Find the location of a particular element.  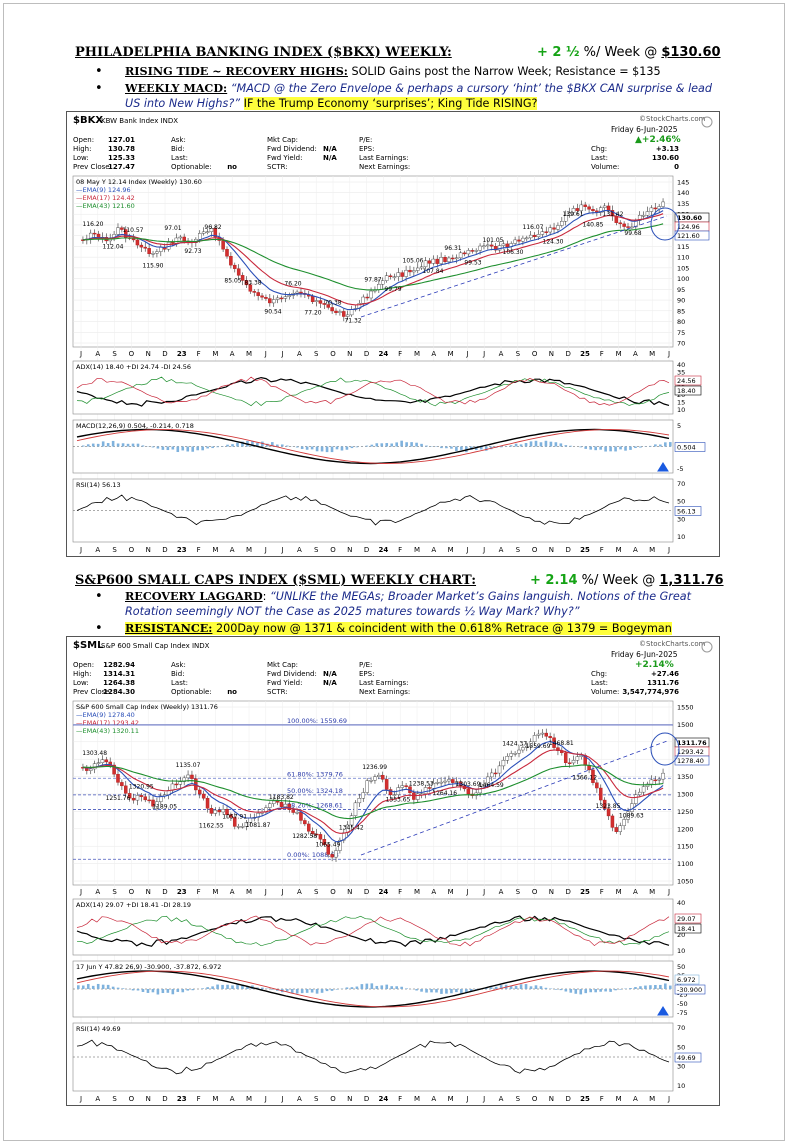

settings-icon is located at coordinates (707, 122).